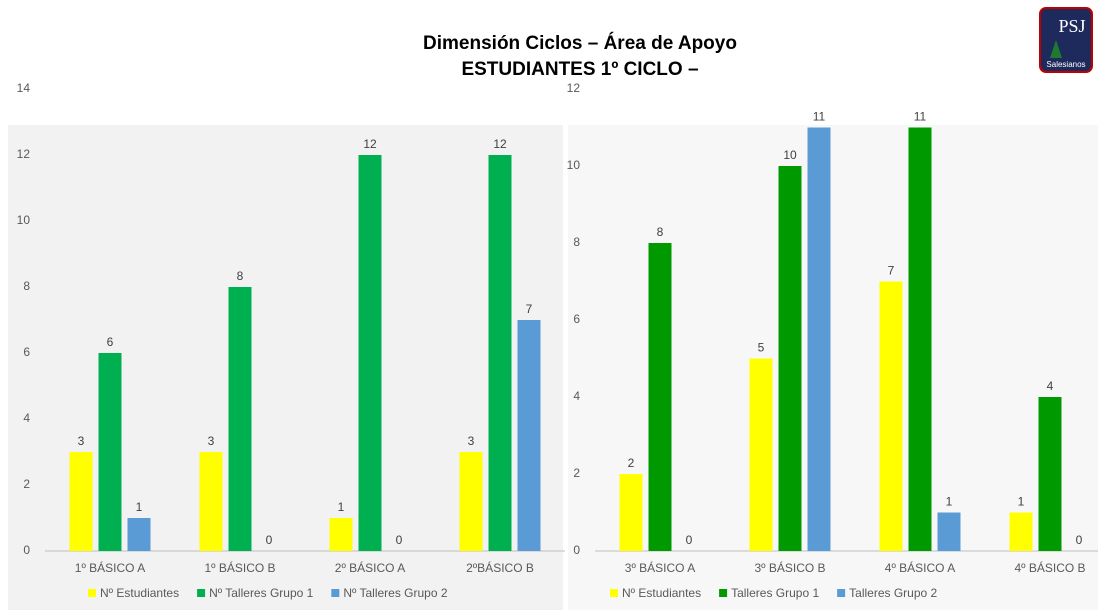  I want to click on x-tick-label: 1º BÁSICO A, so click(110, 567).